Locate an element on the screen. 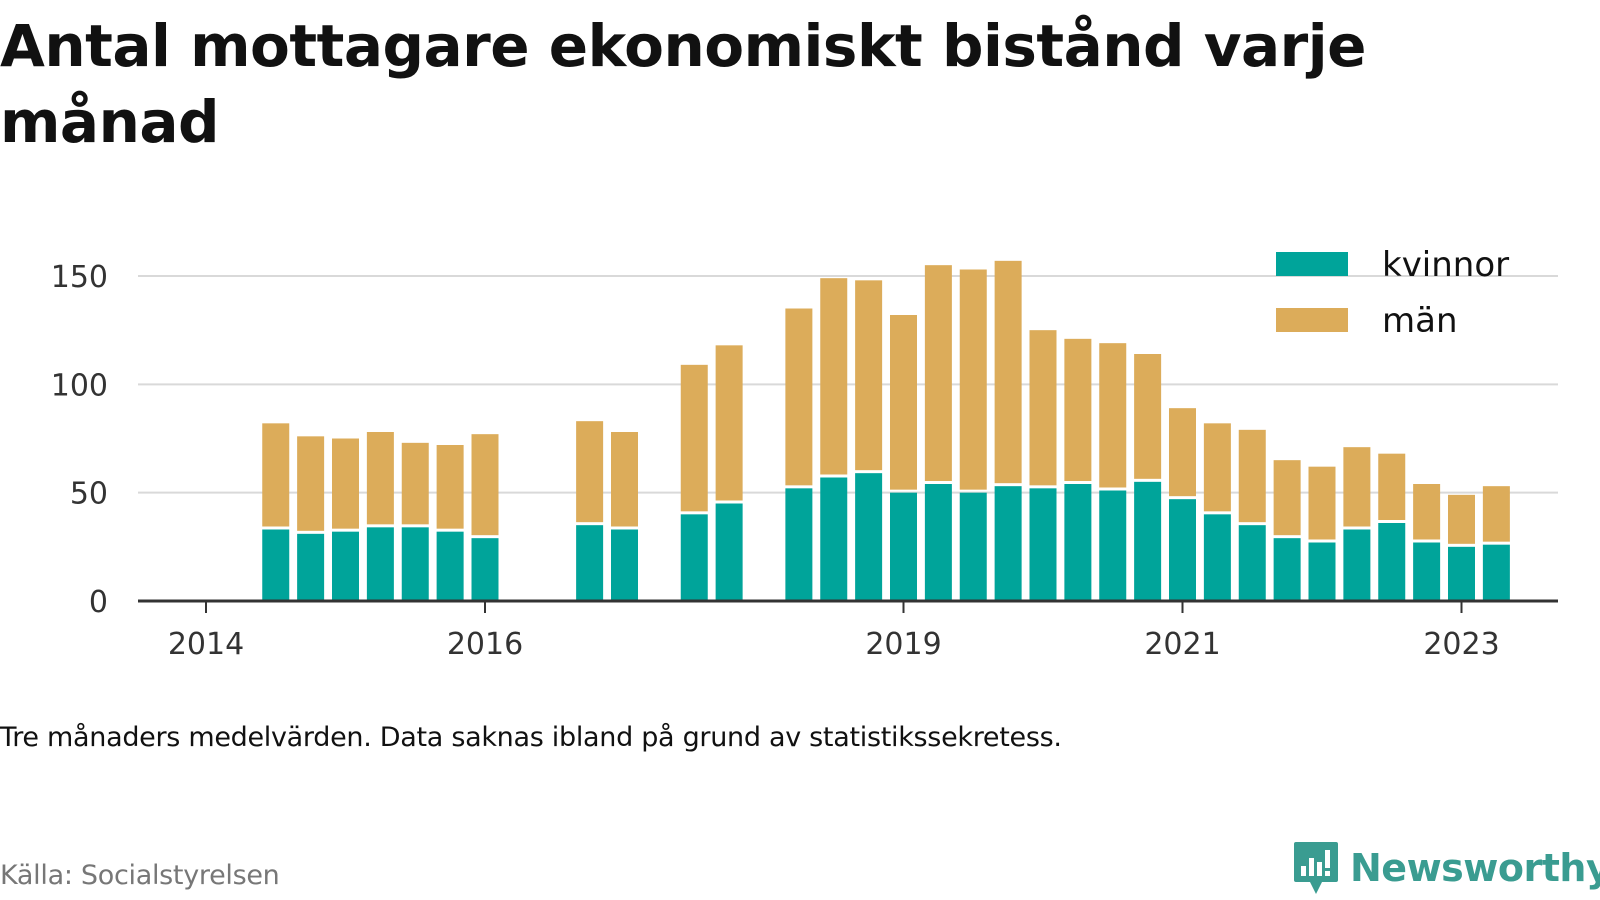  legend-label-man: män is located at coordinates (1420, 321).